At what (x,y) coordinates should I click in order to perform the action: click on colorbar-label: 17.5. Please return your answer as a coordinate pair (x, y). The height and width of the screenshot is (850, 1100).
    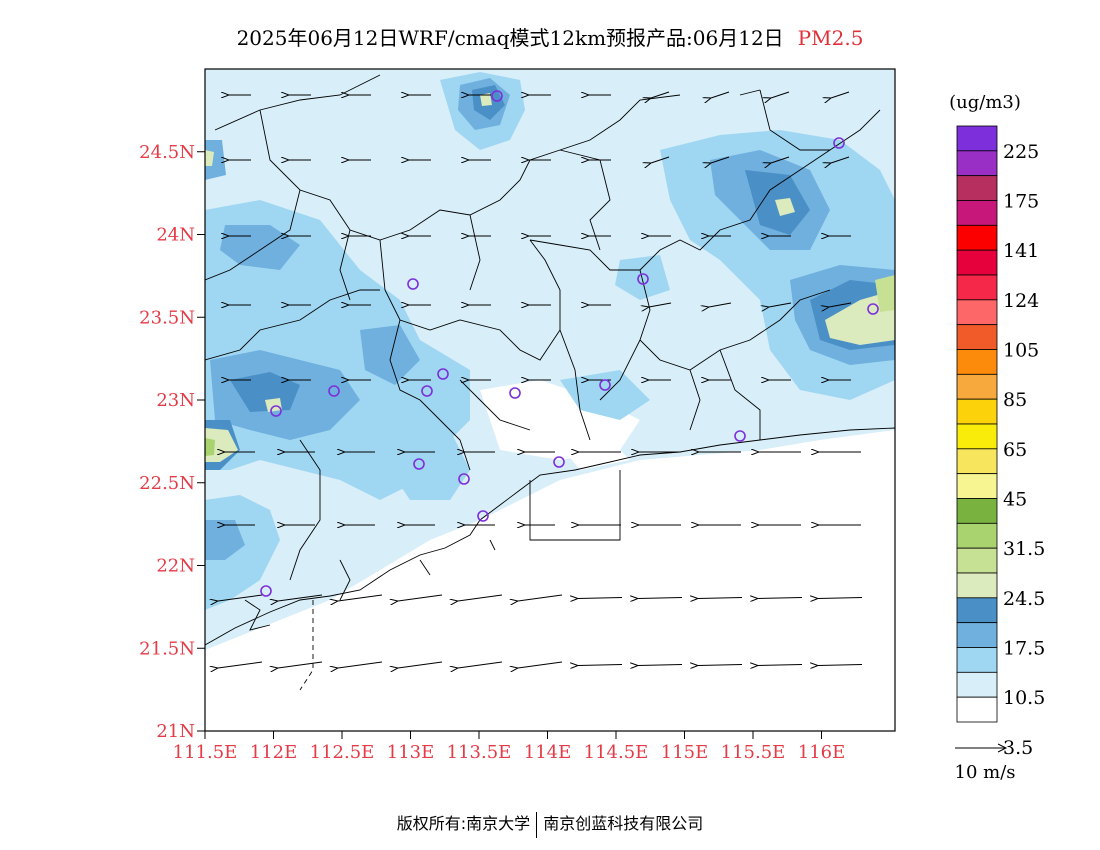
    Looking at the image, I should click on (1024, 649).